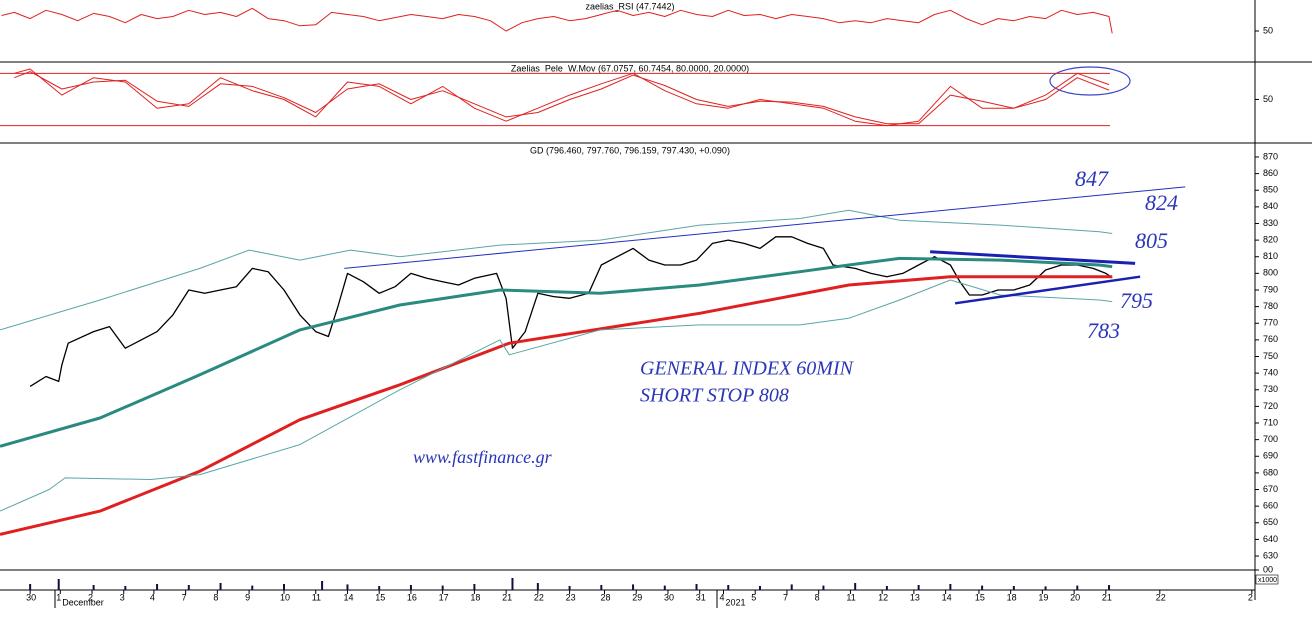 This screenshot has width=1312, height=618. I want to click on y-tick-label: 650, so click(1270, 522).